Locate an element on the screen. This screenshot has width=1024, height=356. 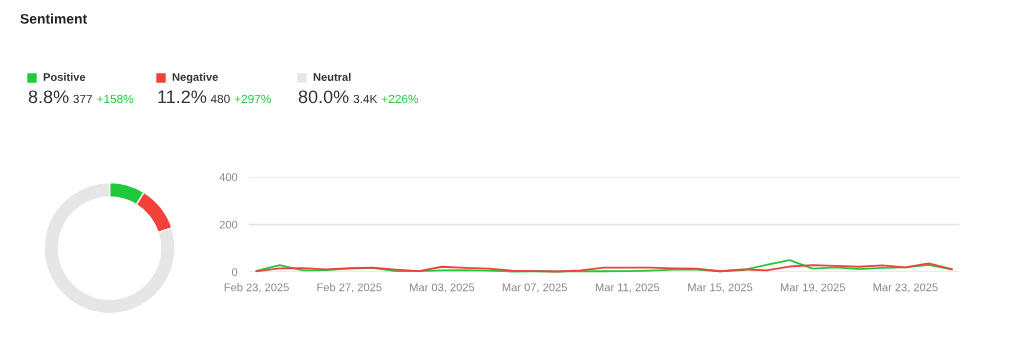
x-tick-label: Mar 15, 2025 is located at coordinates (720, 288).